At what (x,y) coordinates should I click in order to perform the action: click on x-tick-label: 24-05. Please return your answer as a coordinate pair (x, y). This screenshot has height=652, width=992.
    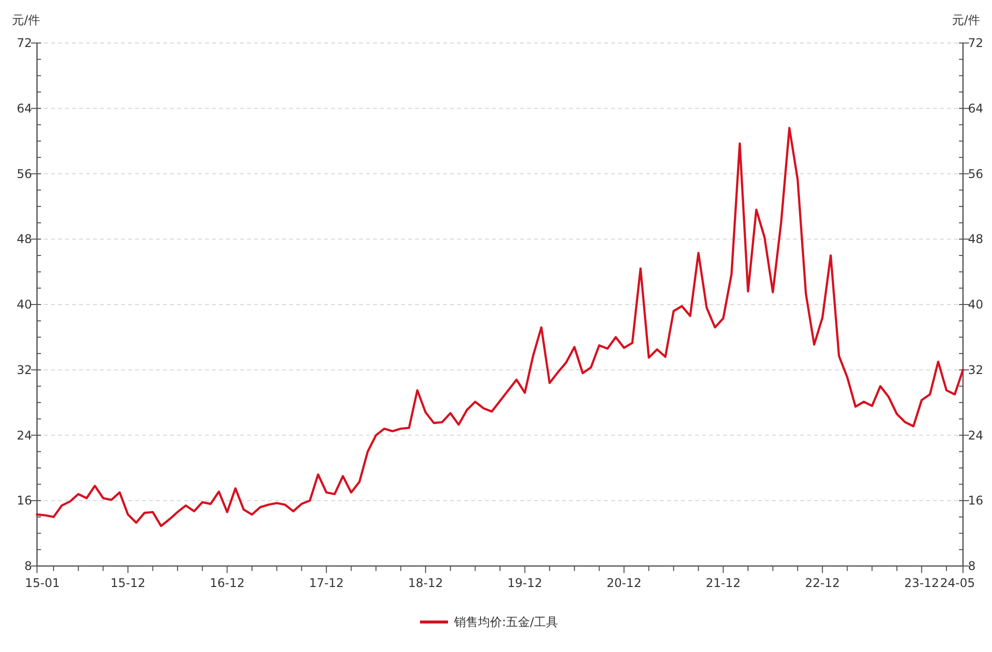
    Looking at the image, I should click on (957, 583).